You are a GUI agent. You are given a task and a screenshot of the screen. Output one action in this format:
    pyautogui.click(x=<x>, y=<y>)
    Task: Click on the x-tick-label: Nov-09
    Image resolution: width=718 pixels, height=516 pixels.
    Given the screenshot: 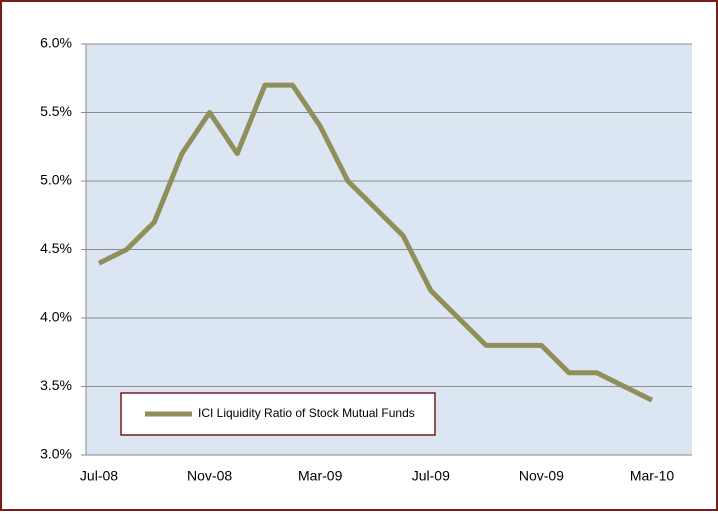 What is the action you would take?
    pyautogui.click(x=541, y=476)
    